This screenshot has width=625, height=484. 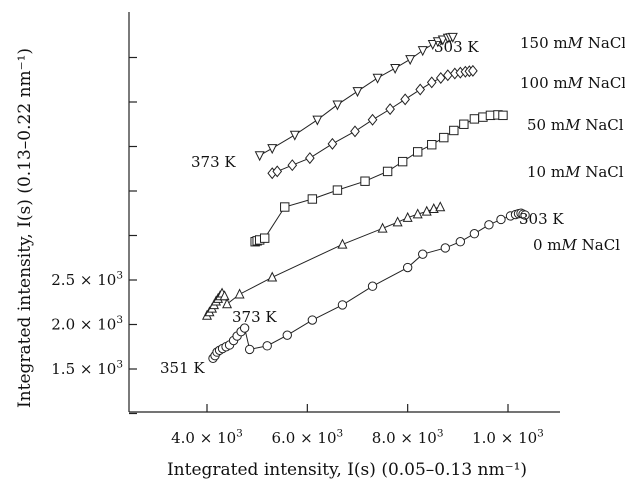 I want to click on annotation-1: 373 K, so click(x=213, y=162).